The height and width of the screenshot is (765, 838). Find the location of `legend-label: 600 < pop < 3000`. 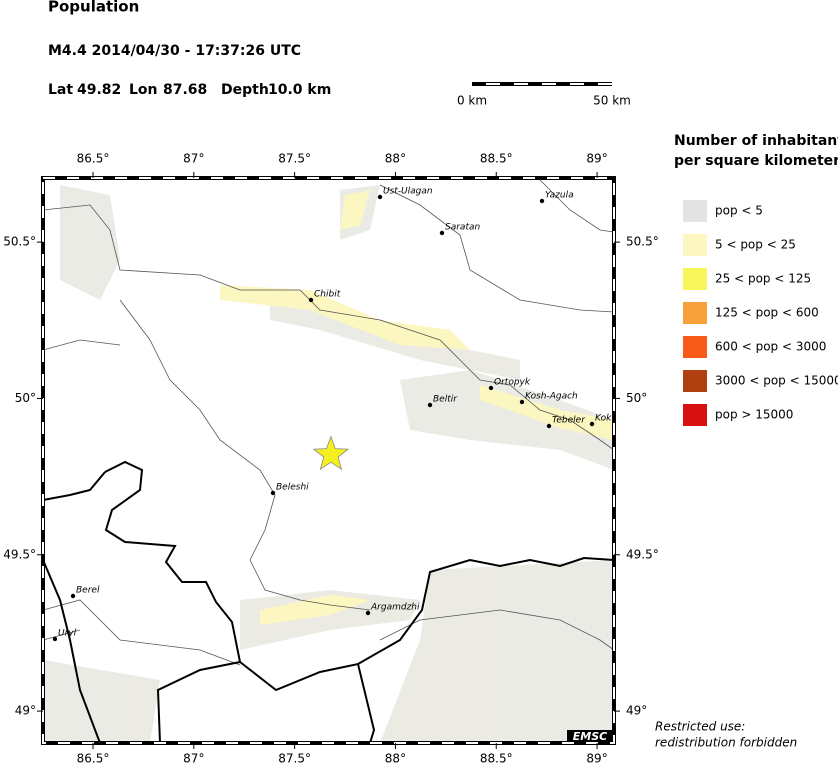

legend-label: 600 < pop < 3000 is located at coordinates (770, 347).